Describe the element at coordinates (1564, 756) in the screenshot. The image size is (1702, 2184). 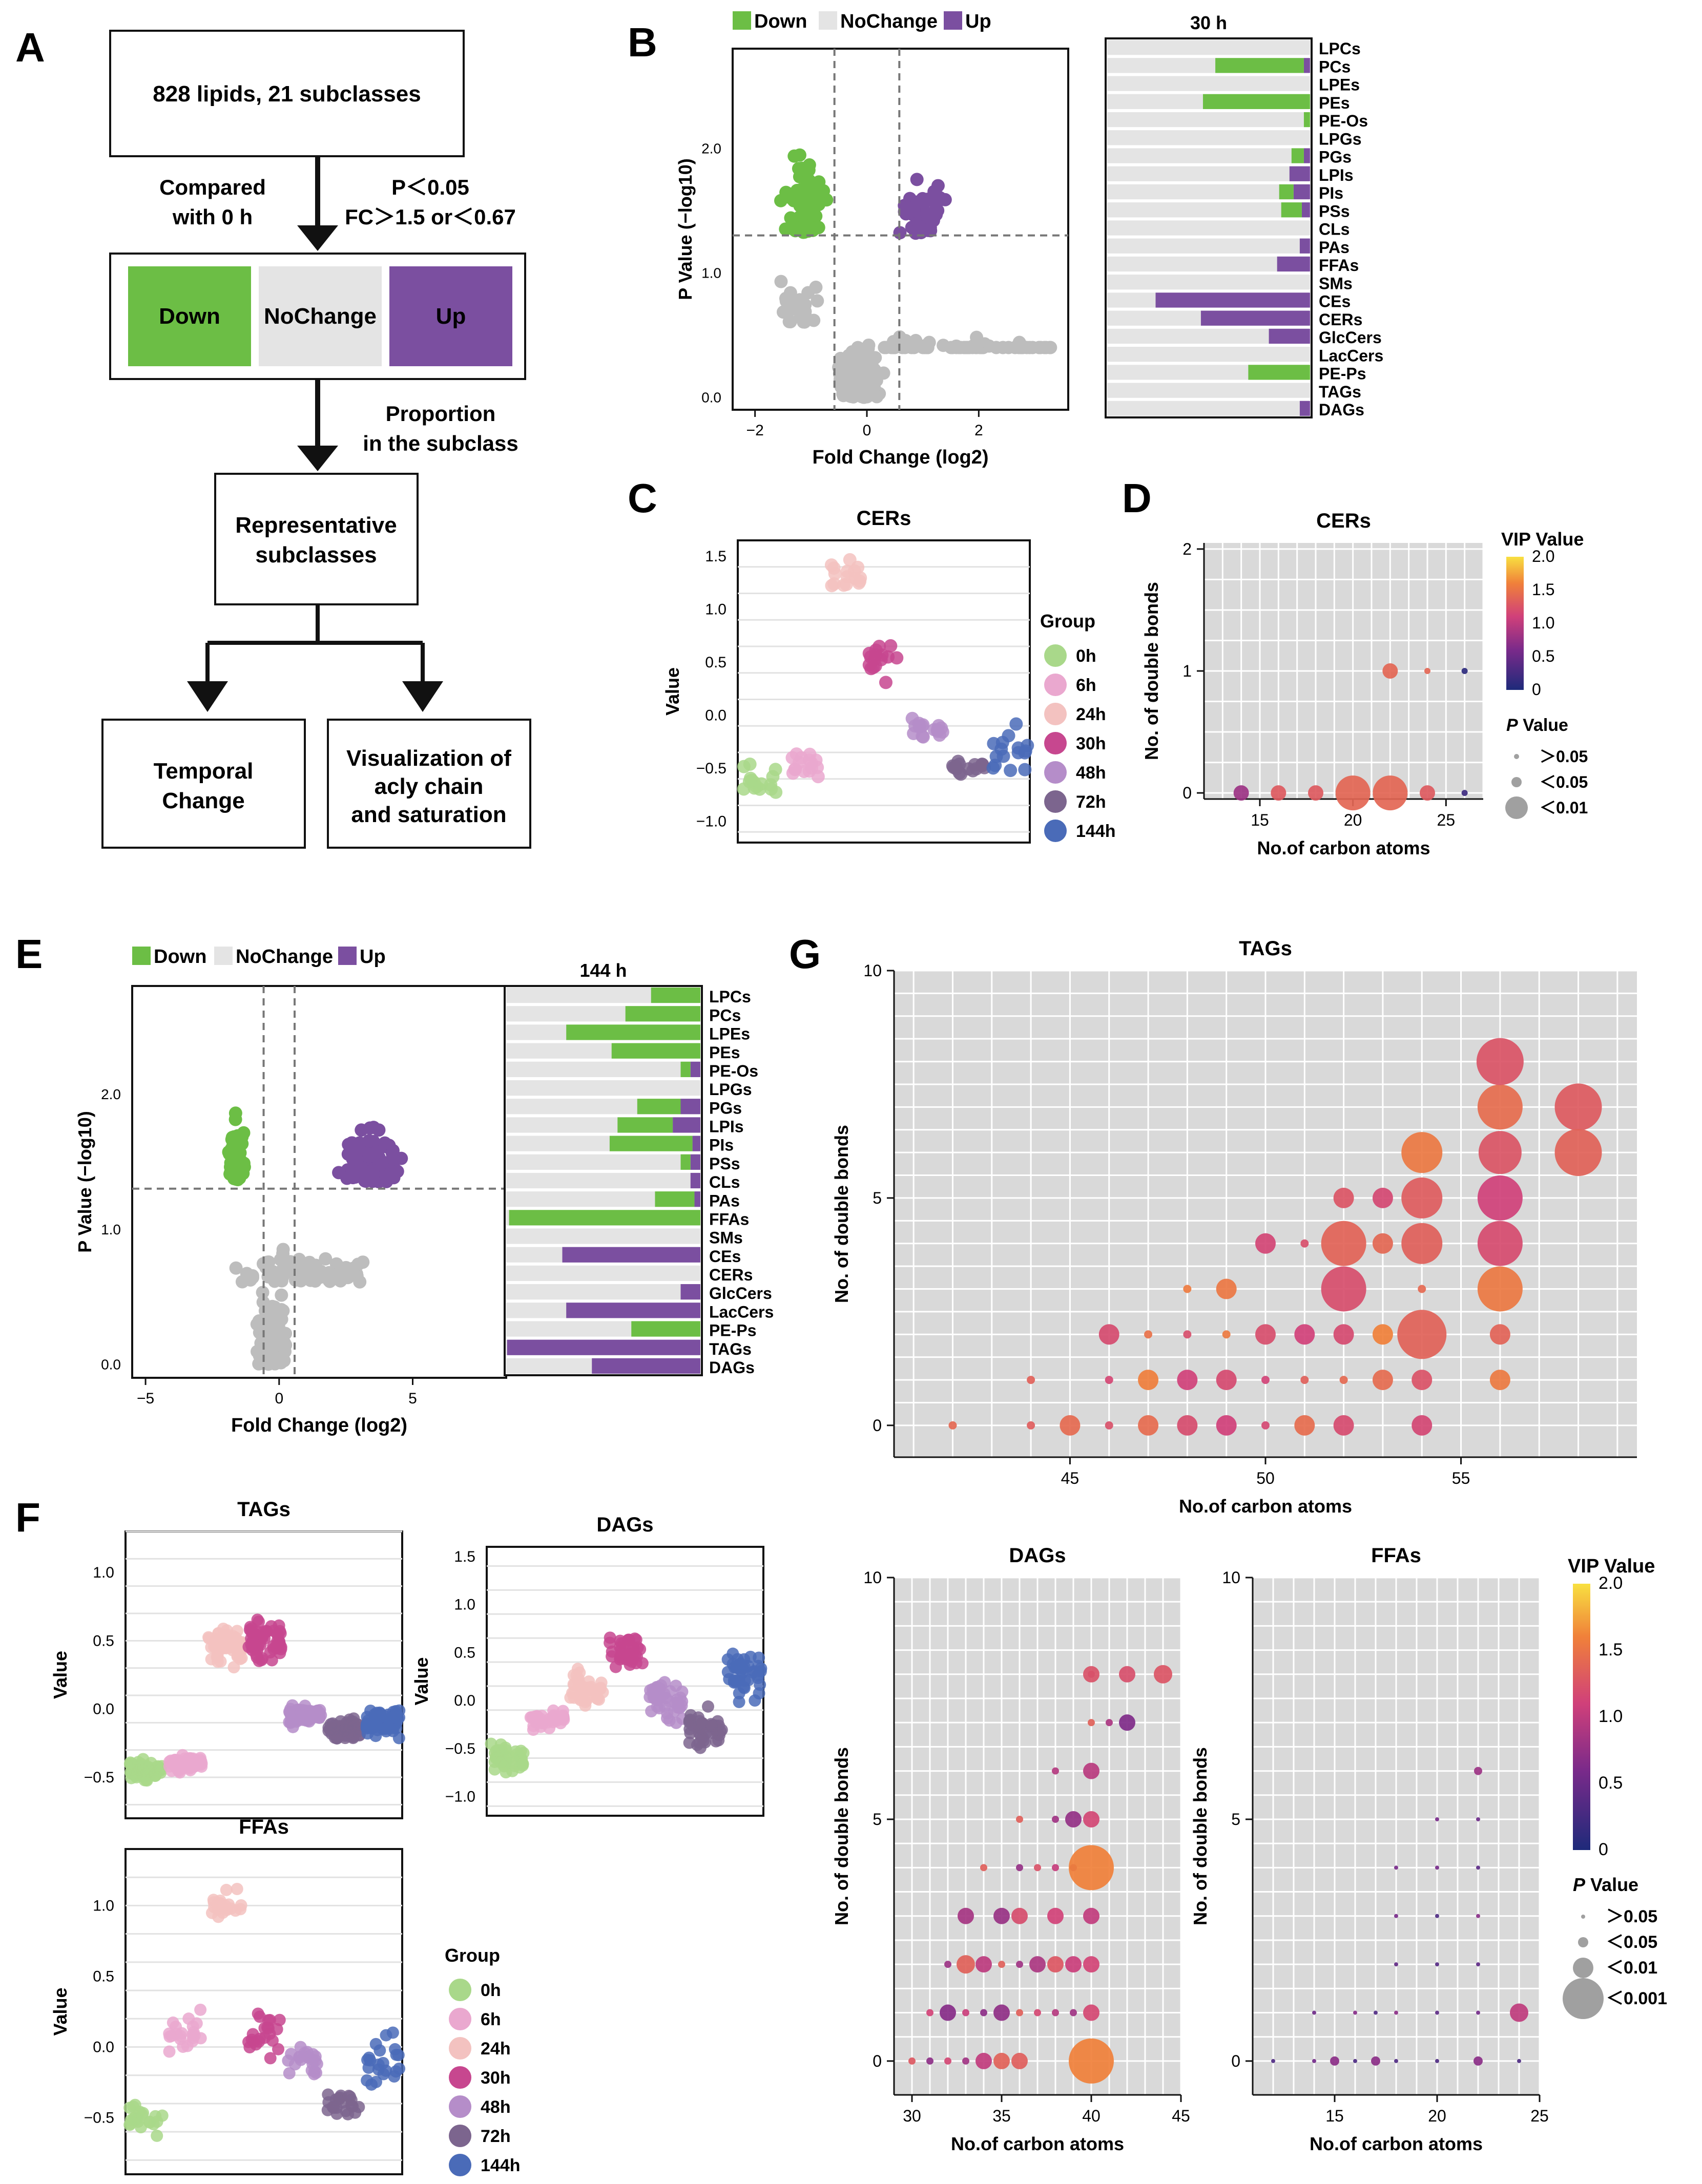
I see `p-legend-label: ＞0.05` at that location.